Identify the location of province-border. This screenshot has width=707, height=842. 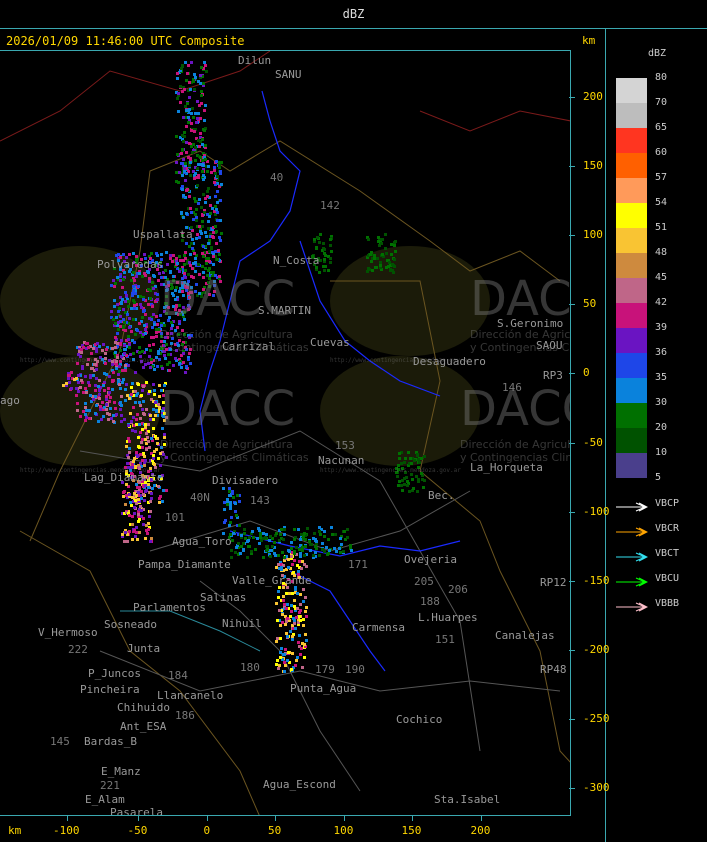
(139, 672).